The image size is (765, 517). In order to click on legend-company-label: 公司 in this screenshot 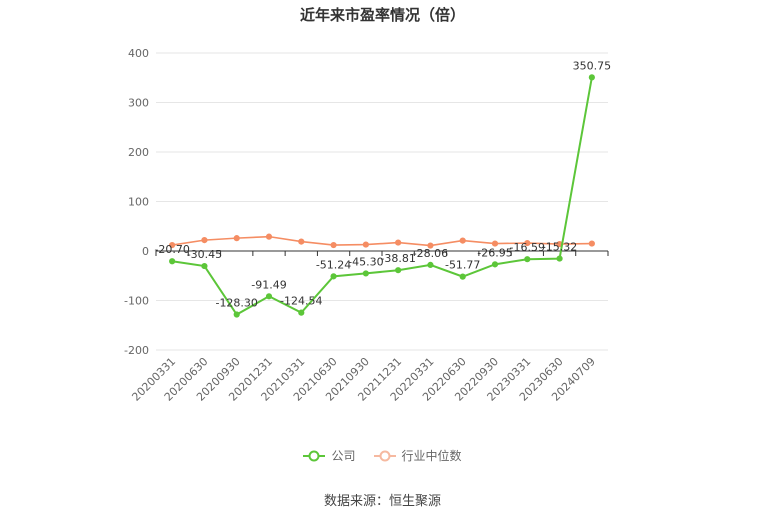, I will do `click(343, 456)`.